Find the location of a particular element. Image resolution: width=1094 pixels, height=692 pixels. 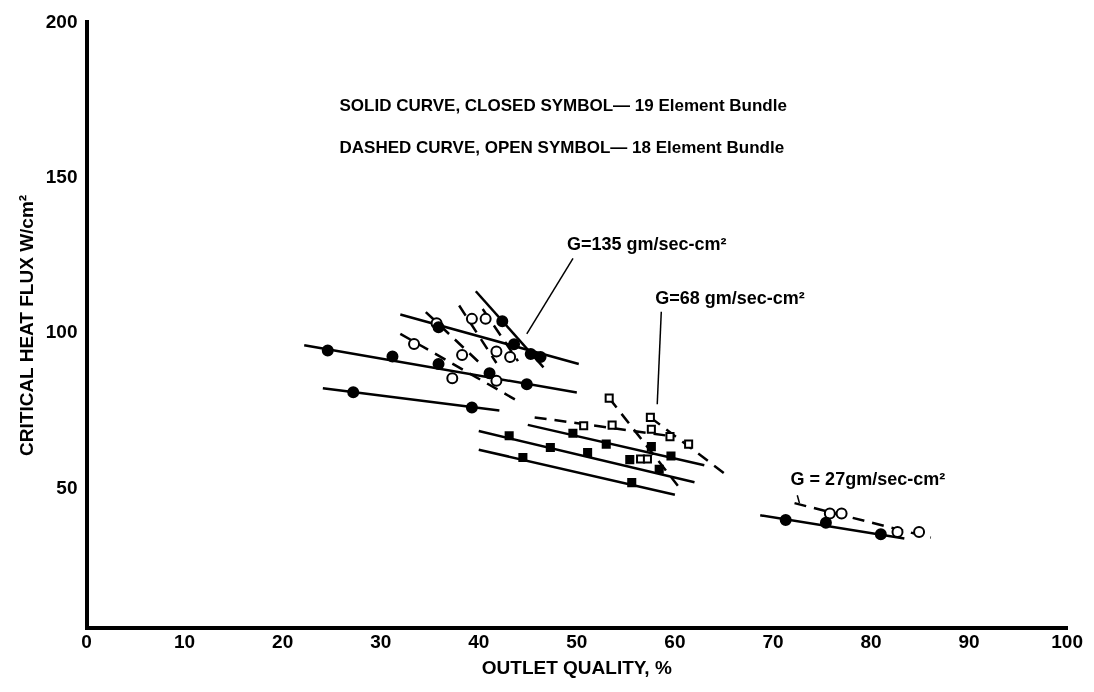

y-tick-label: 100 is located at coordinates (61, 332).